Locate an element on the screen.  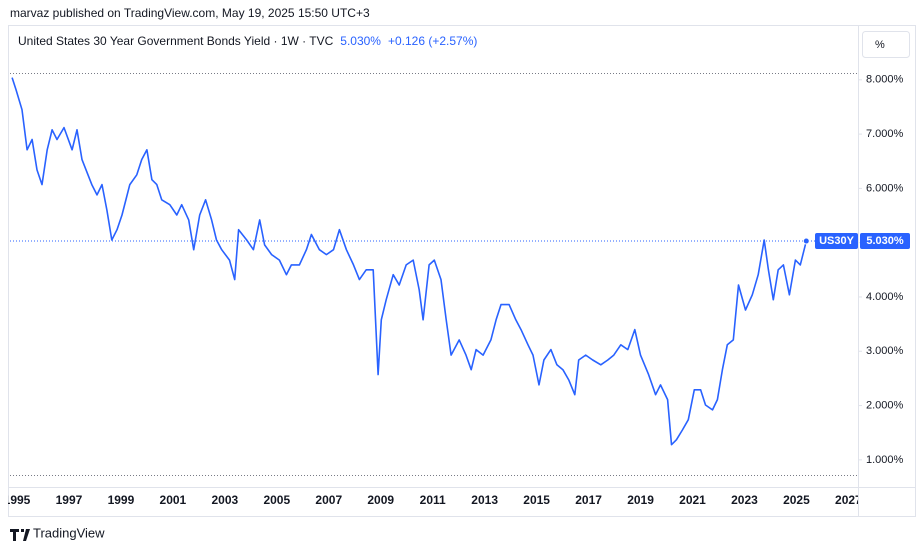
legend-price: 5.030% is located at coordinates (360, 41).